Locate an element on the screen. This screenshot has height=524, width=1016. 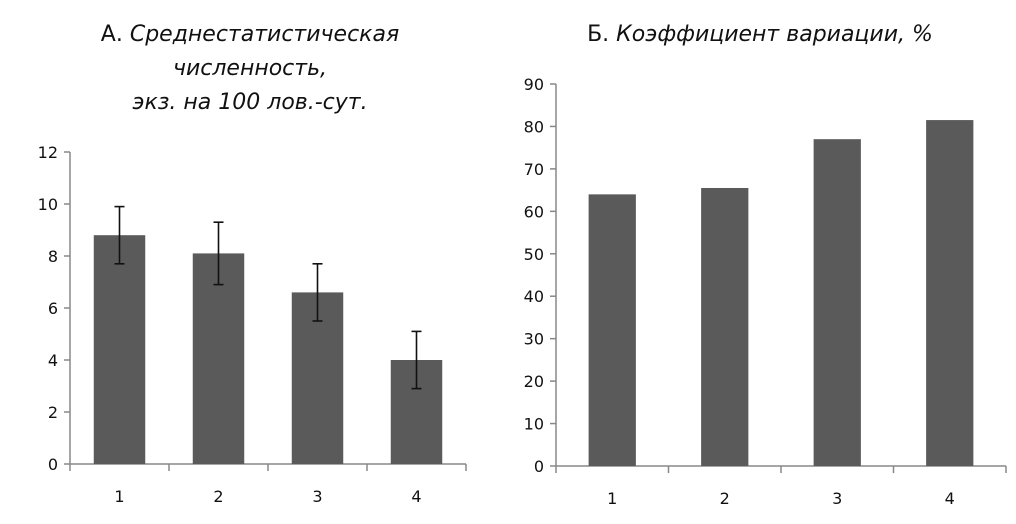
chart-a-y-tick-label: 8 is located at coordinates (53, 256).